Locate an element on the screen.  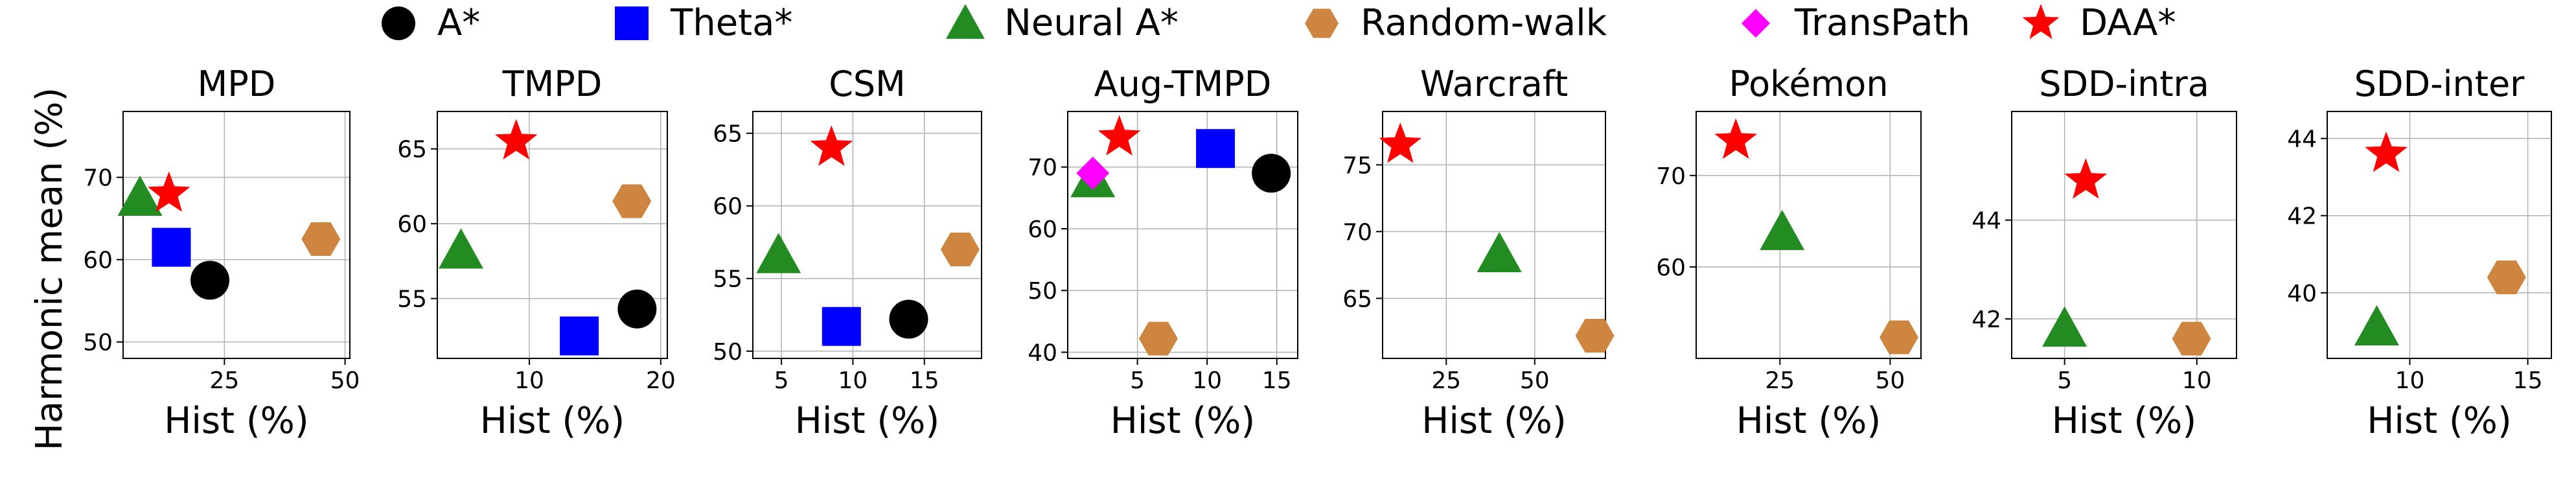
y-axis-label: Harmonic mean (%) is located at coordinates (50, 268).